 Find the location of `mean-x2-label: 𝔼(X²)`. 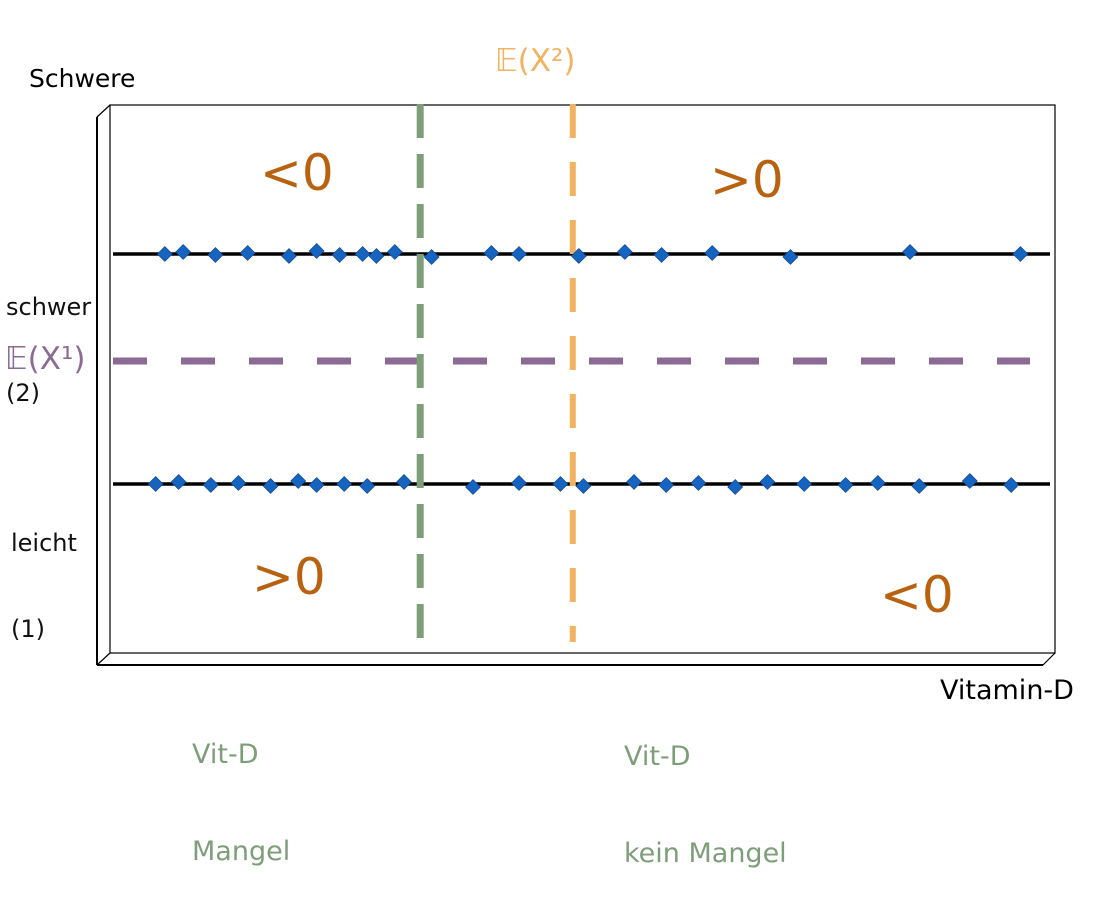

mean-x2-label: 𝔼(X²) is located at coordinates (535, 61).